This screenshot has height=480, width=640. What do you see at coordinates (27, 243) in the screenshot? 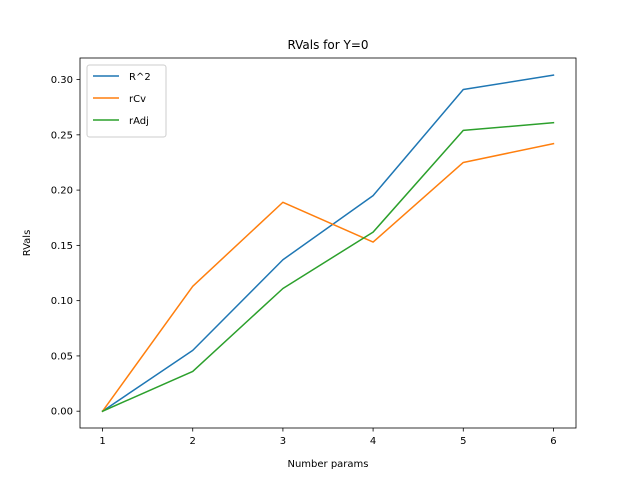
I see `y-axis-label: RVals` at bounding box center [27, 243].